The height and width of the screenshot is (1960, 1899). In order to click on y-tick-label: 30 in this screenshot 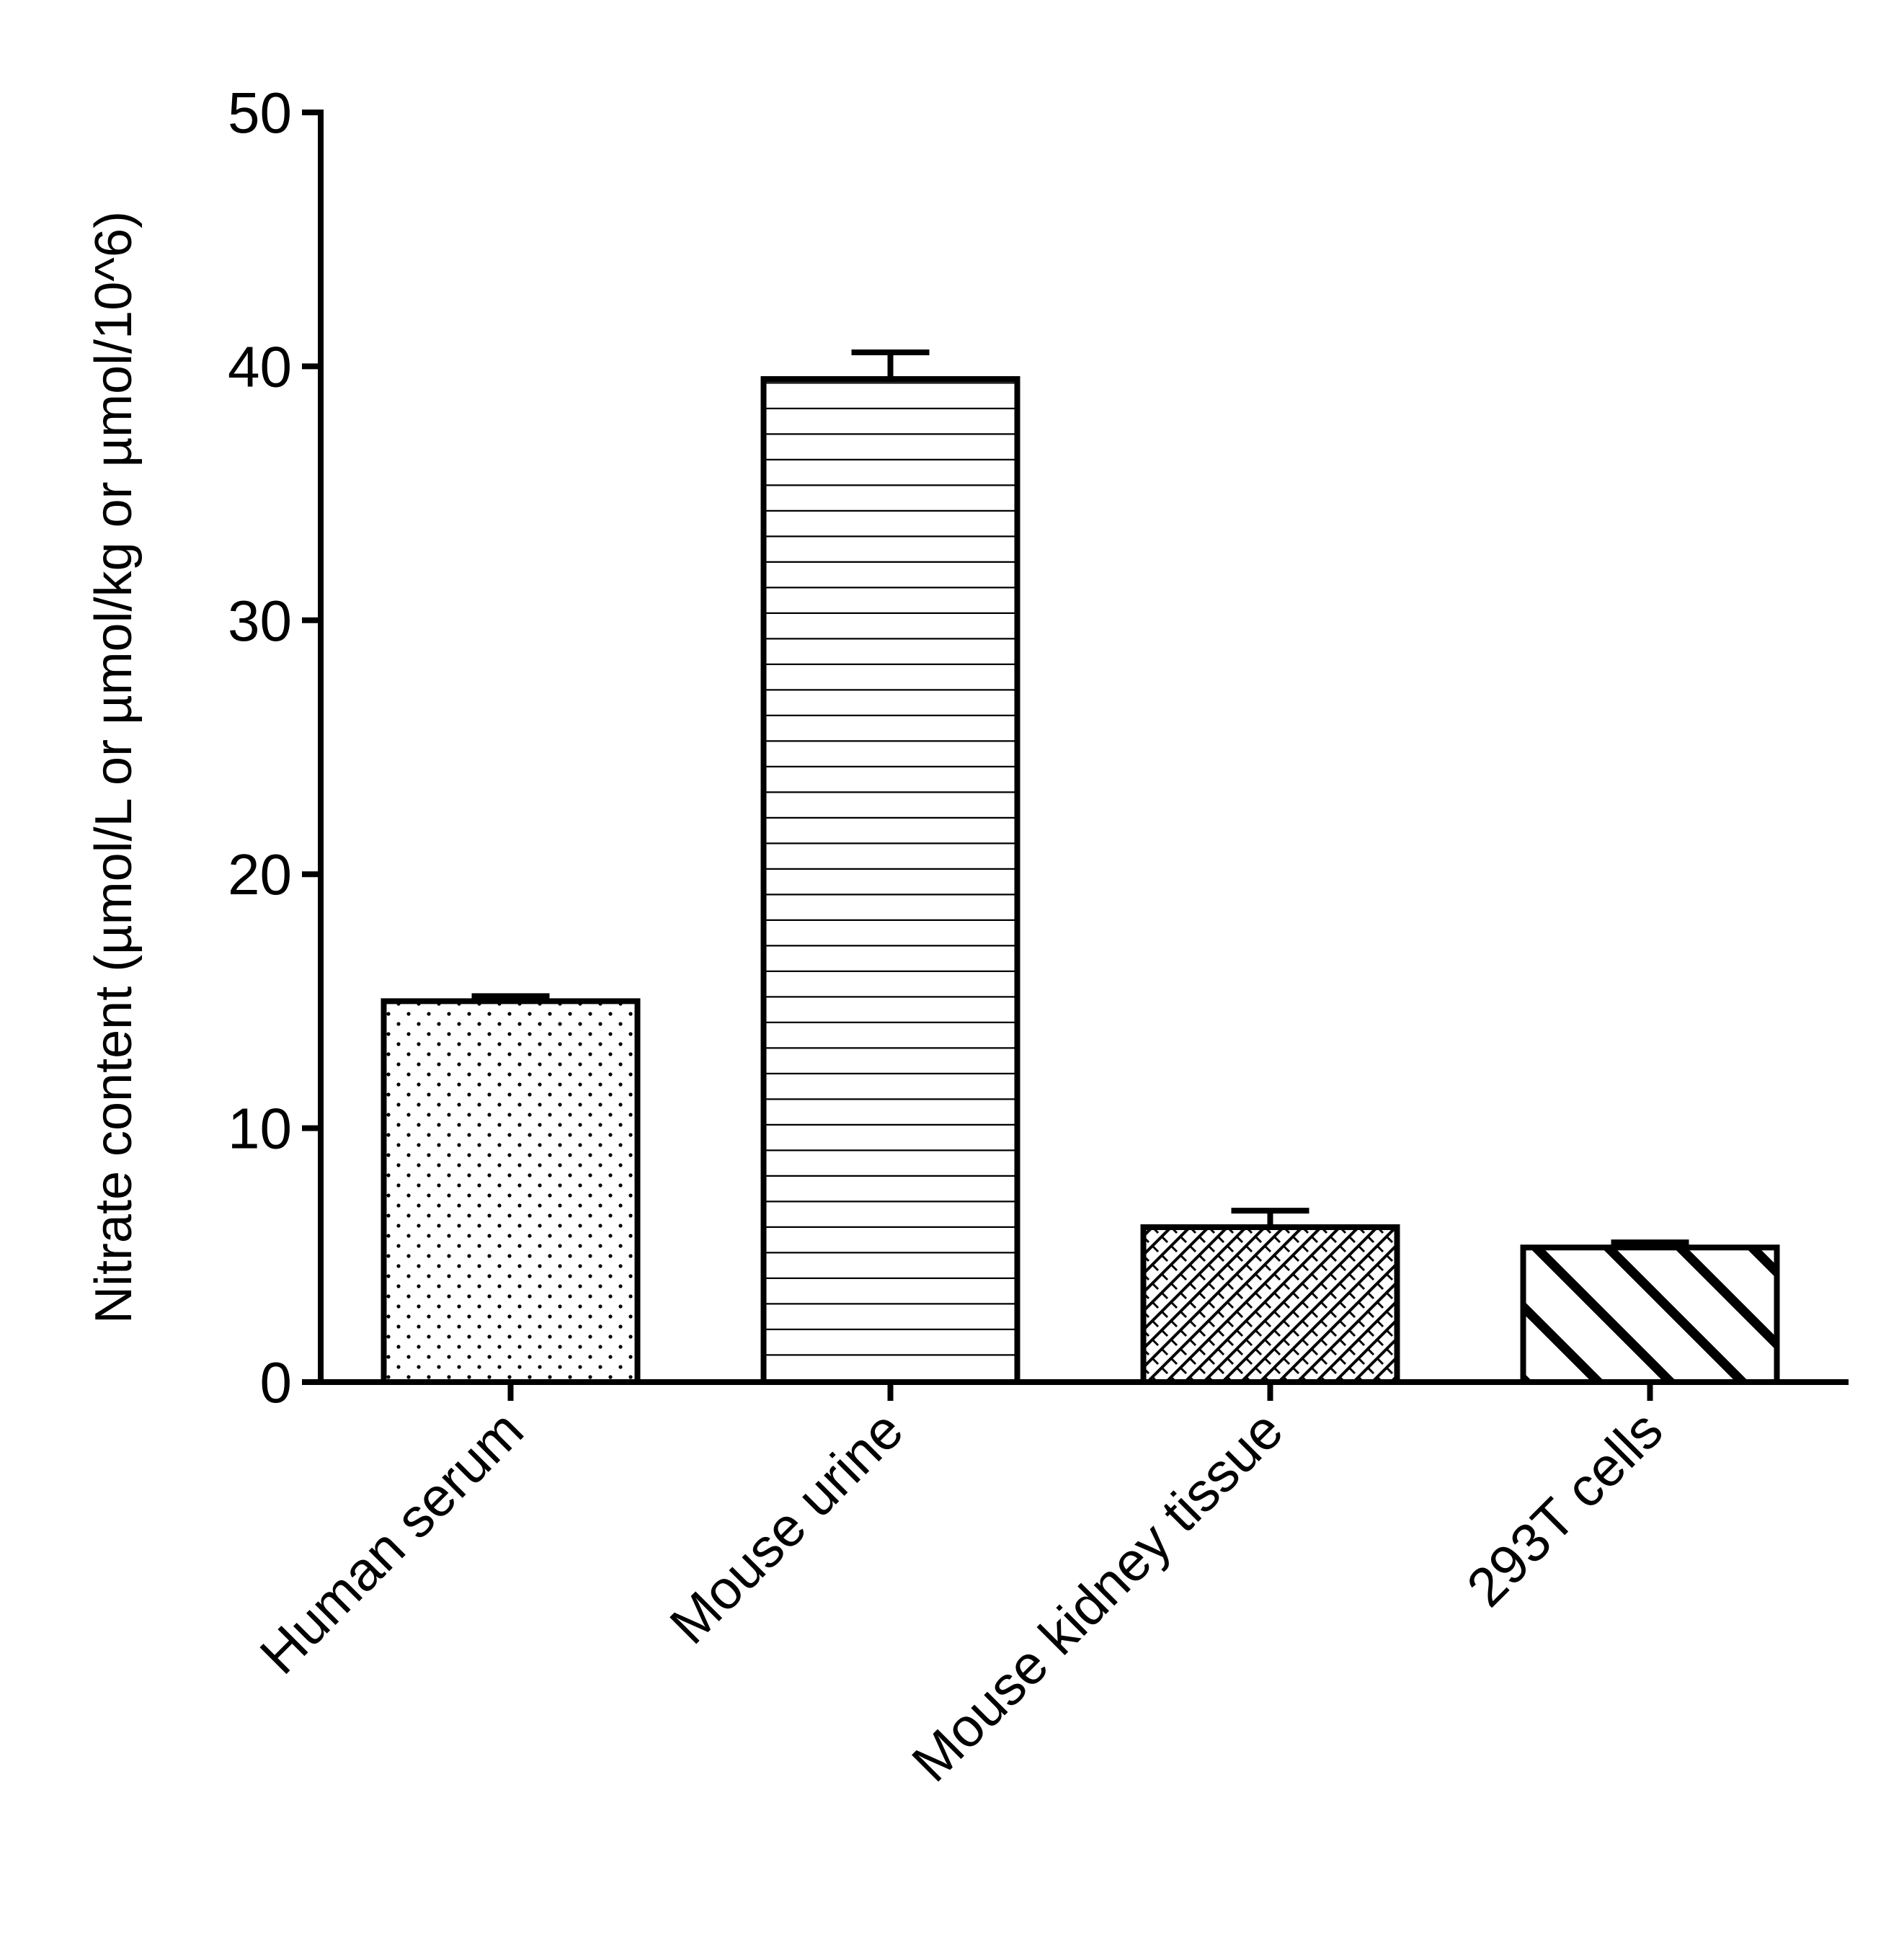, I will do `click(260, 621)`.